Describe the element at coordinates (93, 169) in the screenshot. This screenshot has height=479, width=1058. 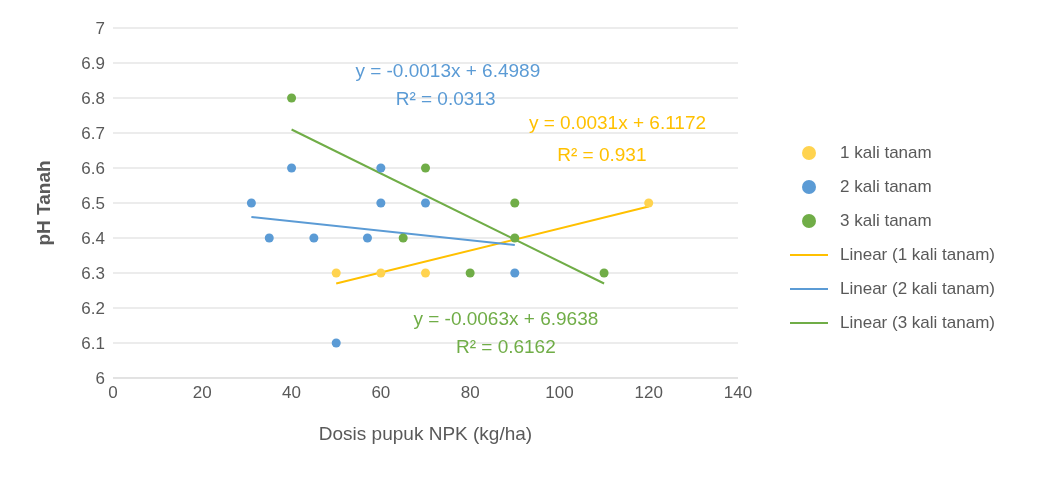
I see `y-tick-label: 6.6` at that location.